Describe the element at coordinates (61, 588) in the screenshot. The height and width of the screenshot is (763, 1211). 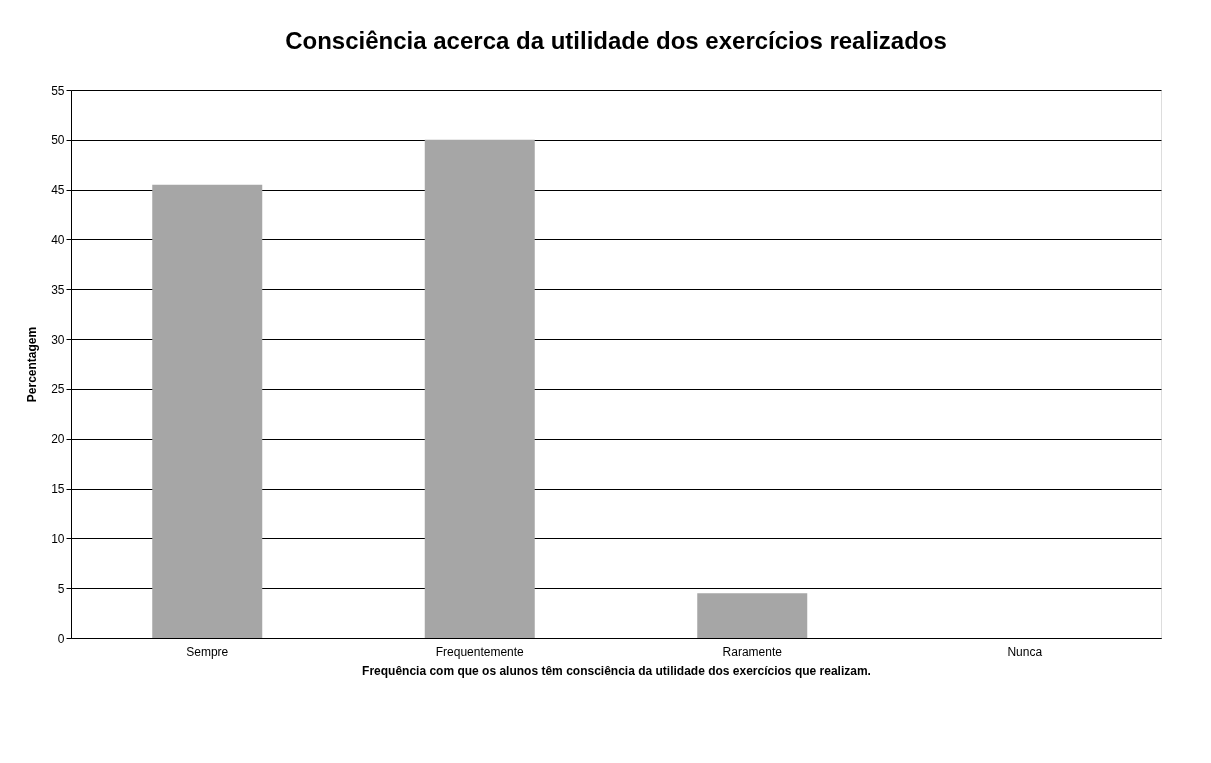
I see `y-tick-label: 5` at that location.